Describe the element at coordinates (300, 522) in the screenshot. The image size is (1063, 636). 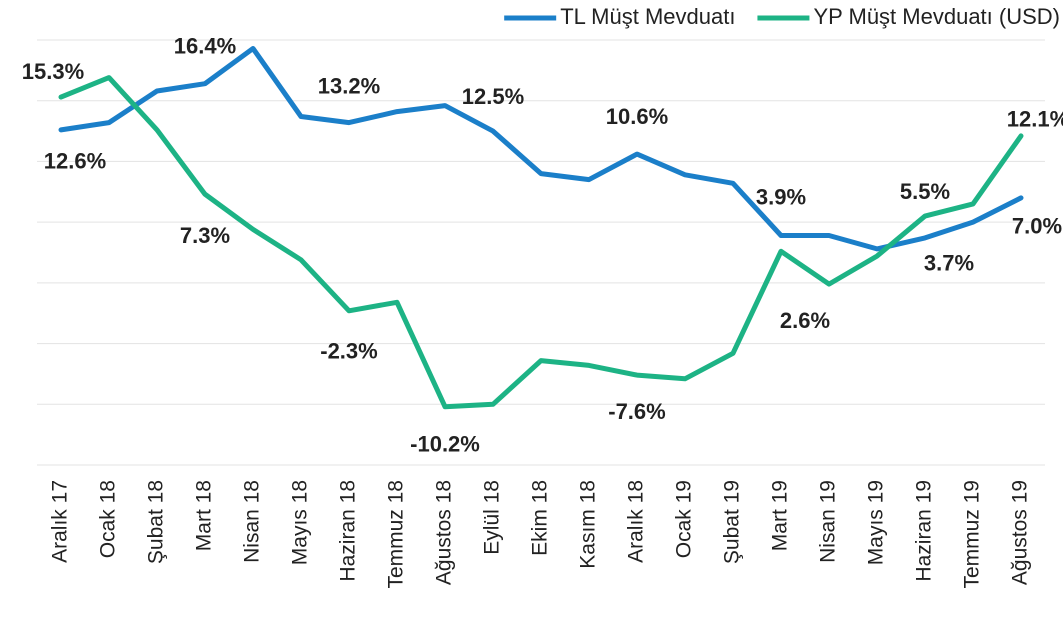
I see `x-tick-label: Mayıs 18` at that location.